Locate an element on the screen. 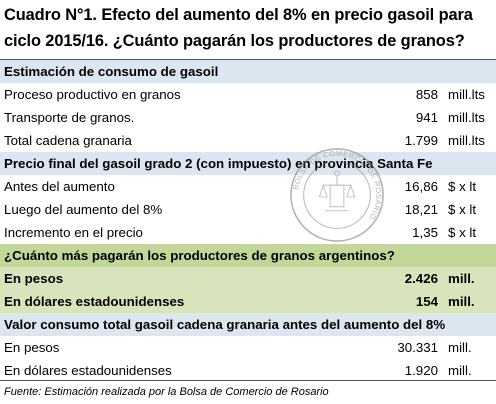 The height and width of the screenshot is (404, 496). bolsa-seal-watermark-icon: BOLSA DE COMERCIO DE ROSARIO is located at coordinates (337, 195).